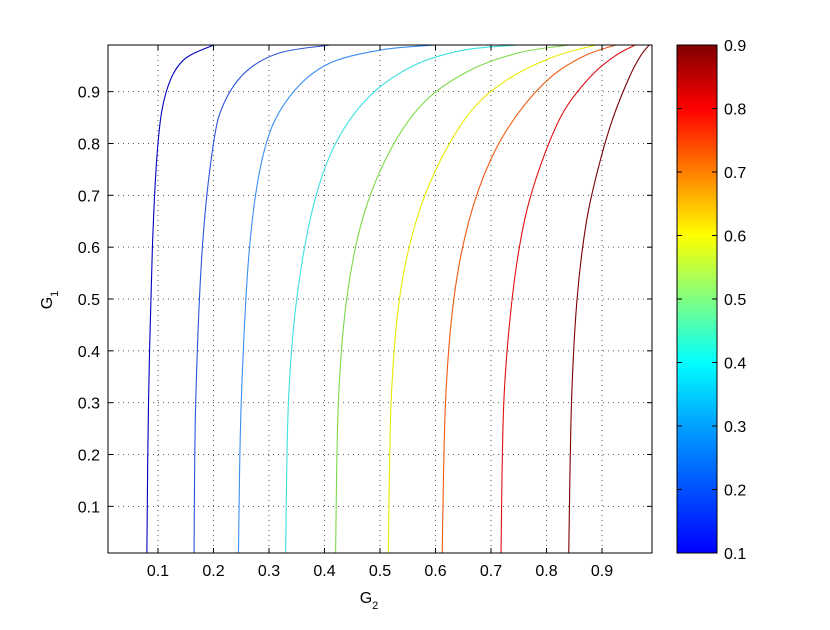 This screenshot has width=830, height=630. What do you see at coordinates (375, 606) in the screenshot?
I see `x-axis-label-subscript: 2` at bounding box center [375, 606].